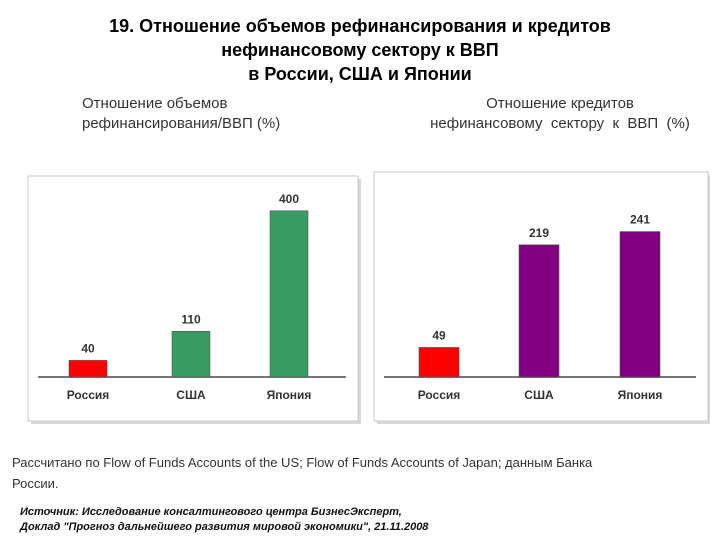  I want to click on chart-right-value-label-1: 49, so click(439, 335).